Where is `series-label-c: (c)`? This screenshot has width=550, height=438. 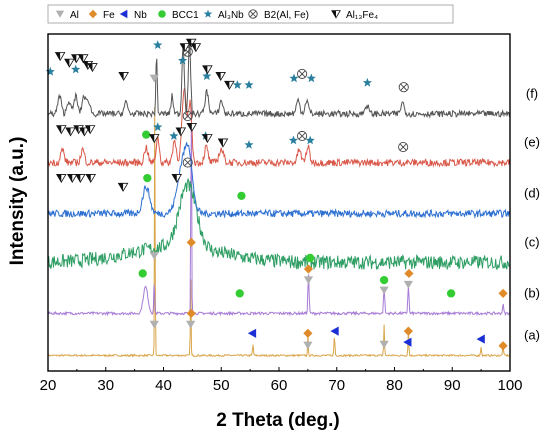
series-label-c: (c) is located at coordinates (531, 241).